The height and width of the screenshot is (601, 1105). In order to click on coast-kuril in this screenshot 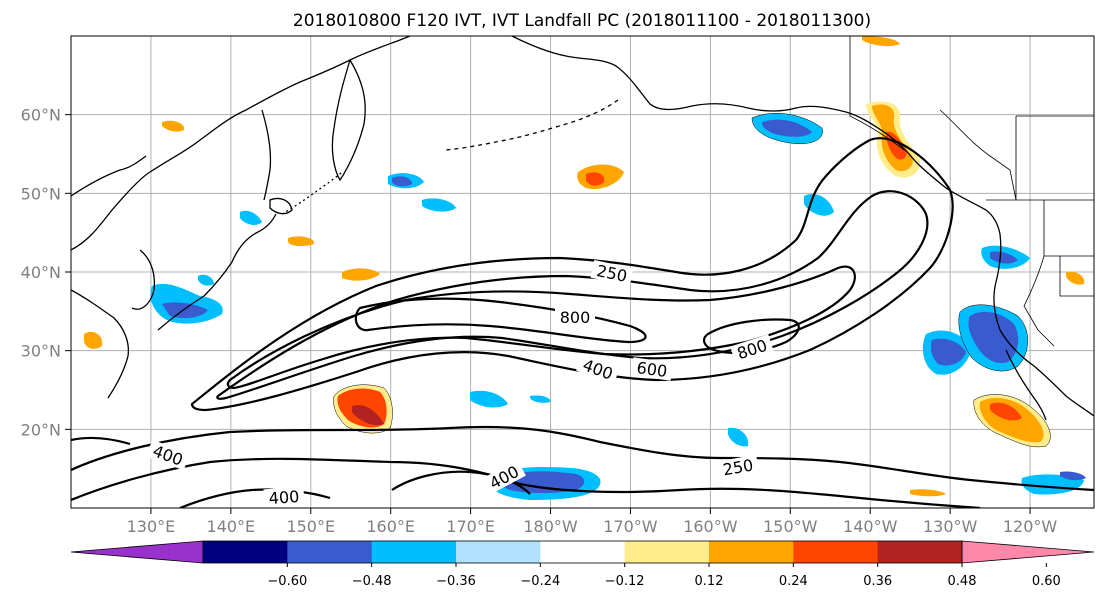, I will do `click(312, 193)`.